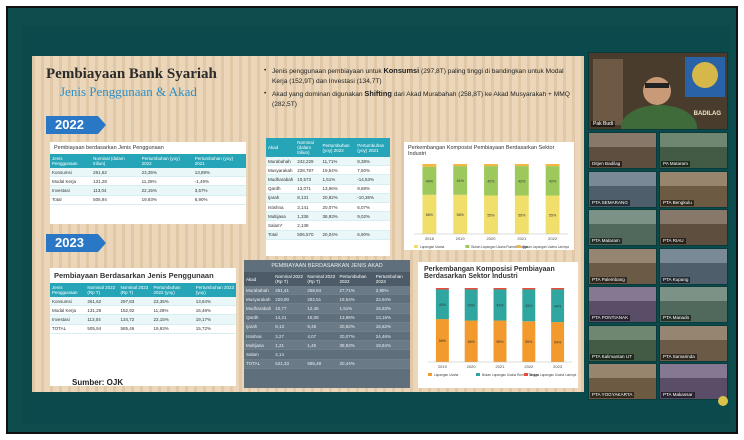 The width and height of the screenshot is (744, 440). Describe the element at coordinates (622, 227) in the screenshot. I see `participant-tile: PTA Mataram` at that location.